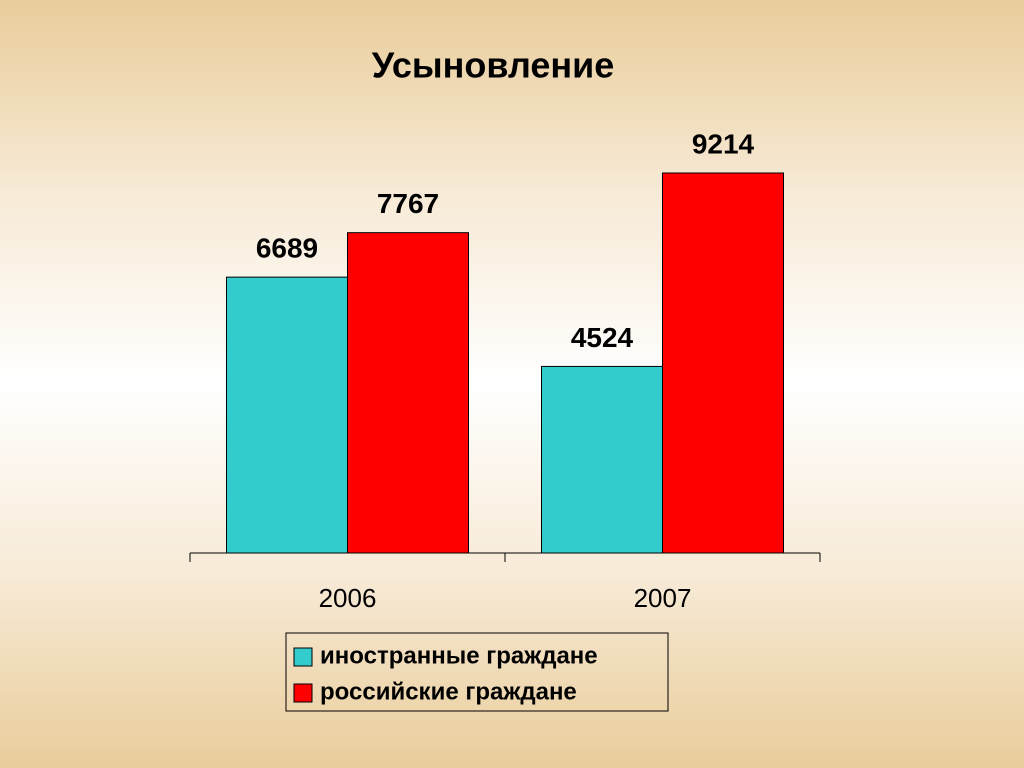  I want to click on legend-label: российские граждане, so click(448, 691).